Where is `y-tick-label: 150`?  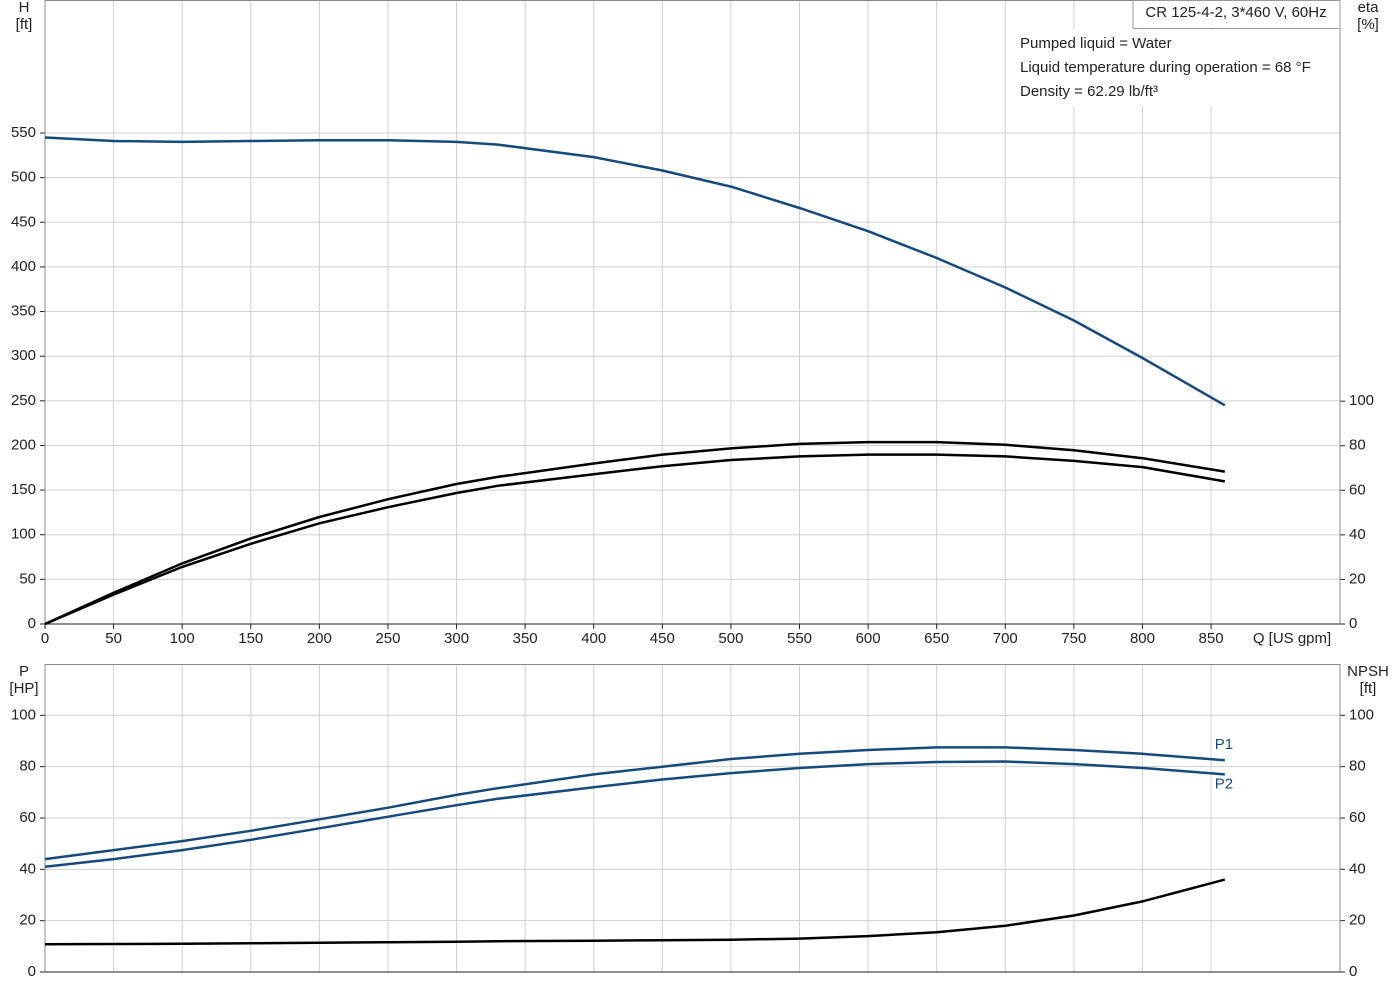 y-tick-label: 150 is located at coordinates (23, 489).